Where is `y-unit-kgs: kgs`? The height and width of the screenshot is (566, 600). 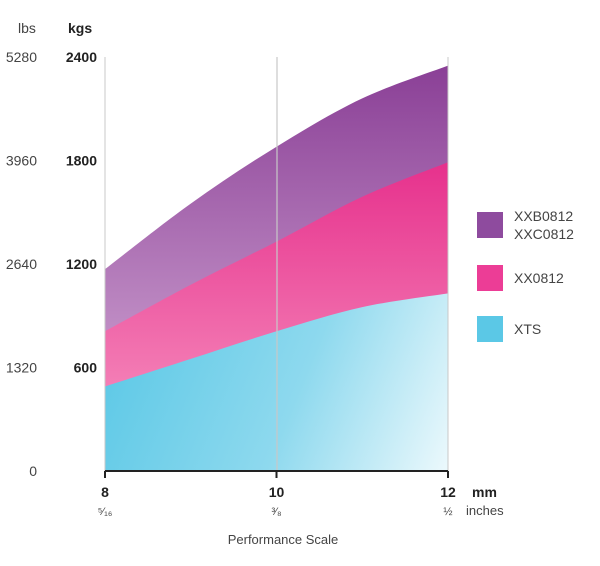
y-unit-kgs: kgs is located at coordinates (80, 28).